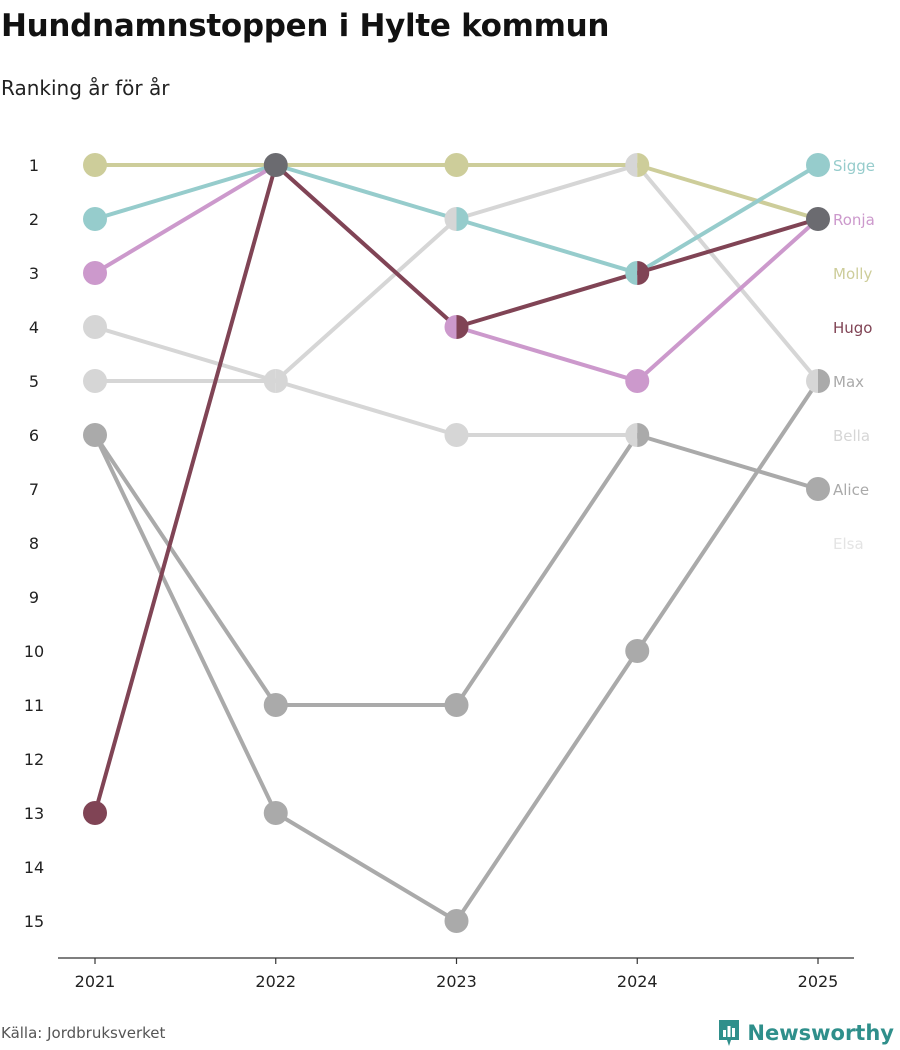 The width and height of the screenshot is (900, 1050). I want to click on y-tick-label: 10, so click(34, 651).